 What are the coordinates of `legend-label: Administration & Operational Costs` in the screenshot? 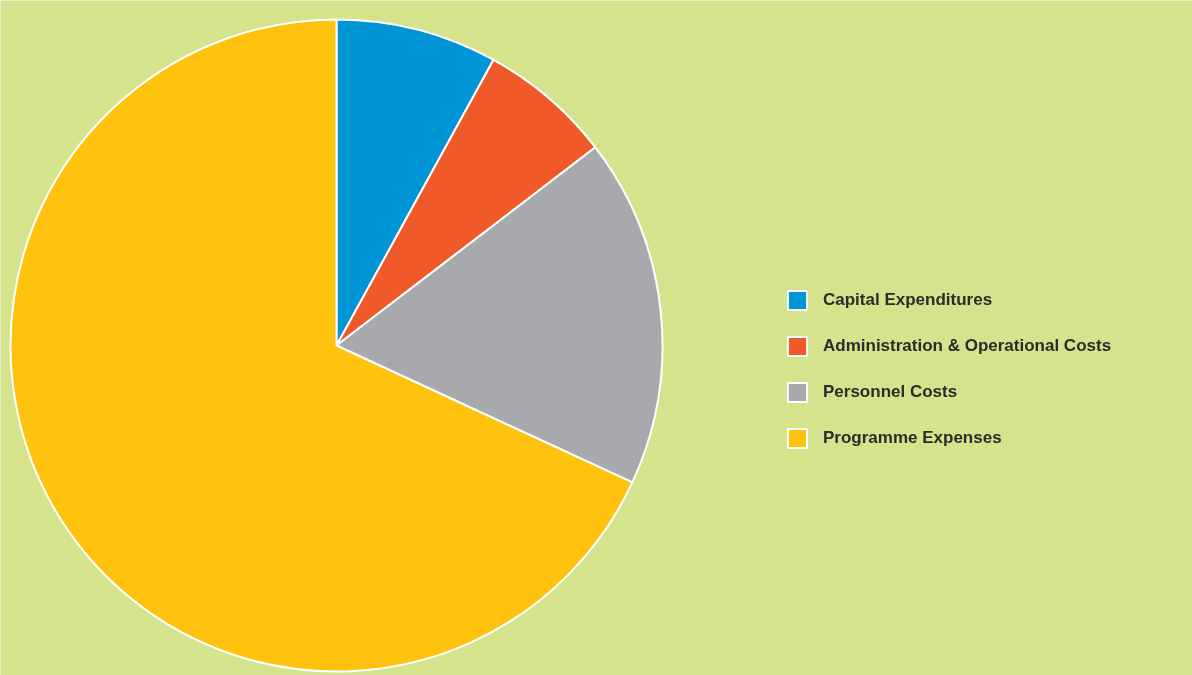 It's located at (967, 346).